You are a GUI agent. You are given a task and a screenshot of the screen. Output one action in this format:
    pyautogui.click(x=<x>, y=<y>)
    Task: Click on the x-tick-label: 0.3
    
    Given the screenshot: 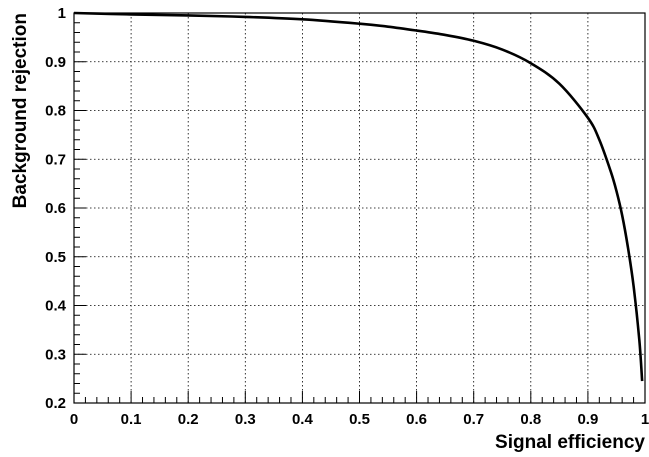 What is the action you would take?
    pyautogui.click(x=245, y=419)
    